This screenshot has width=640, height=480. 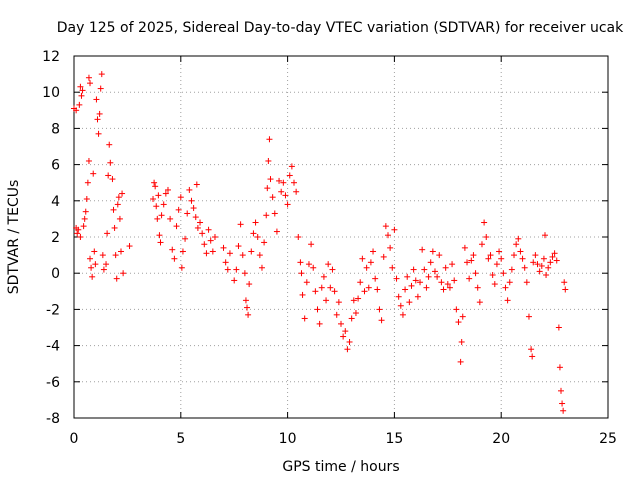 What do you see at coordinates (180, 439) in the screenshot?
I see `x-tick-label: 5` at bounding box center [180, 439].